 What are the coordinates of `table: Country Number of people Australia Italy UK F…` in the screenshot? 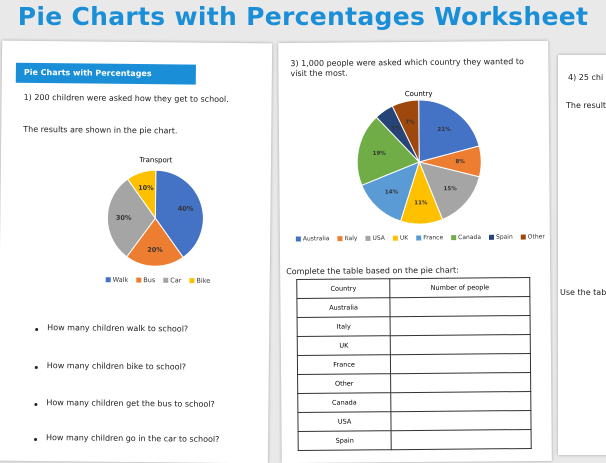 It's located at (414, 364).